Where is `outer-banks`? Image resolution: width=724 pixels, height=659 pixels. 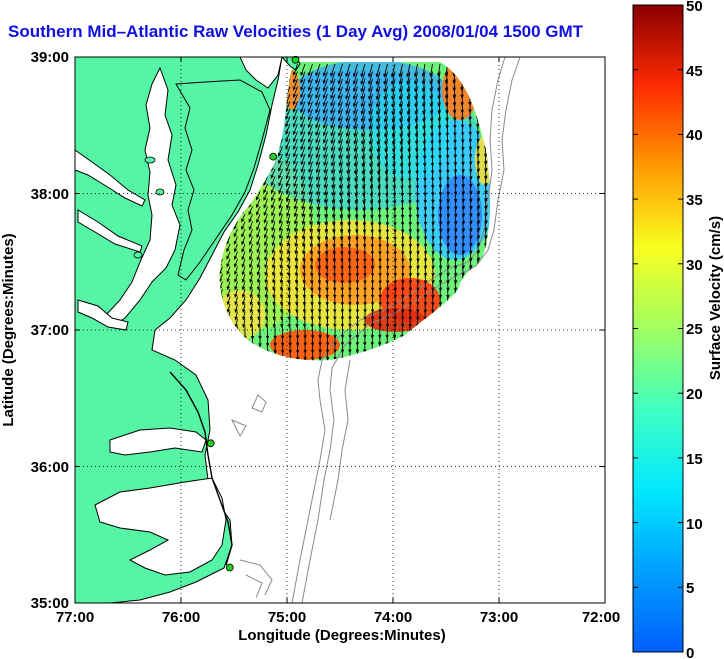
outer-banks is located at coordinates (201, 468).